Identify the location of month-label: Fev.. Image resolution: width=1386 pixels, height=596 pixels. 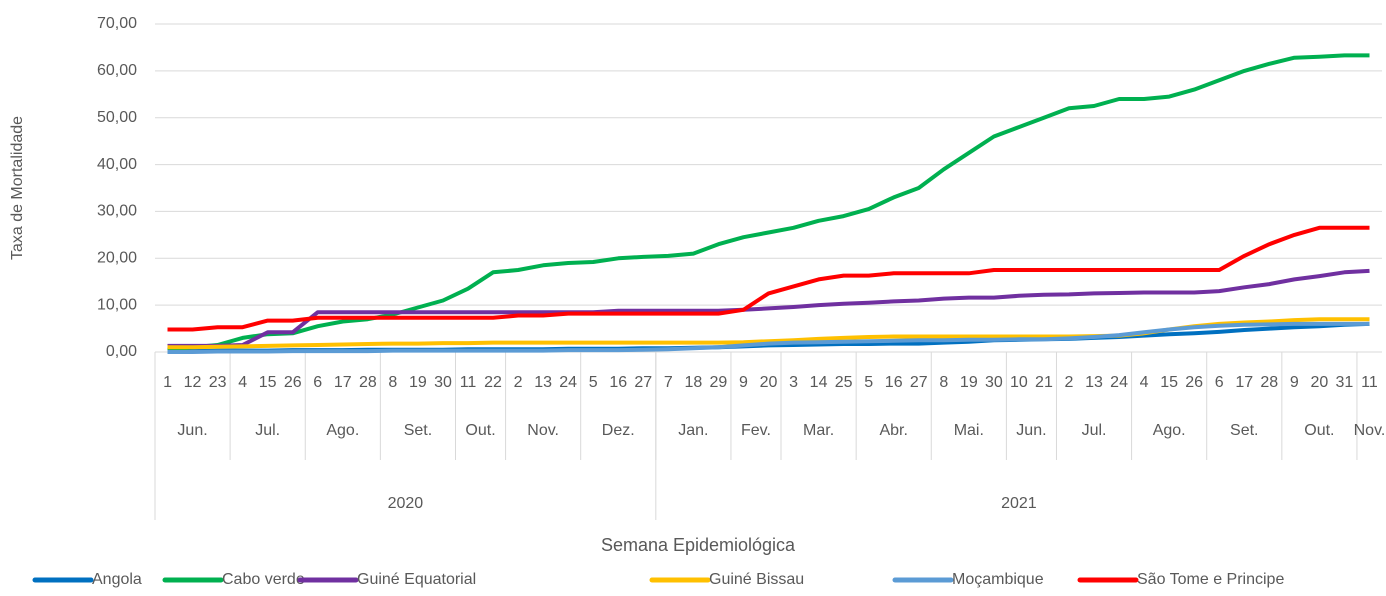
(756, 430).